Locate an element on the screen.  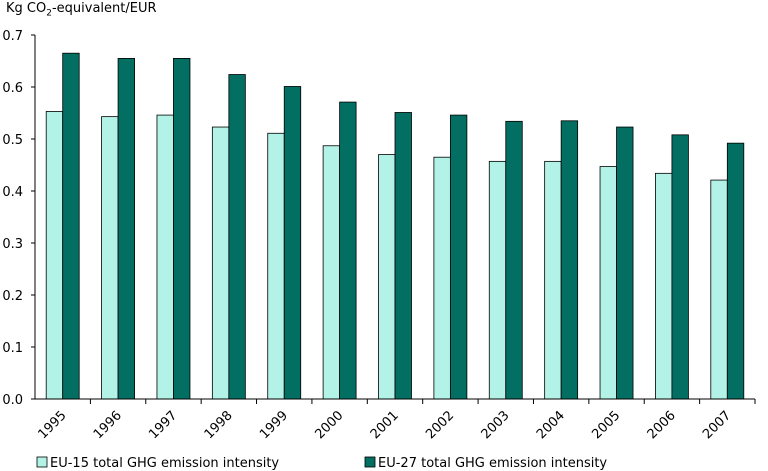
x-tick-label: 2000 is located at coordinates (329, 425).